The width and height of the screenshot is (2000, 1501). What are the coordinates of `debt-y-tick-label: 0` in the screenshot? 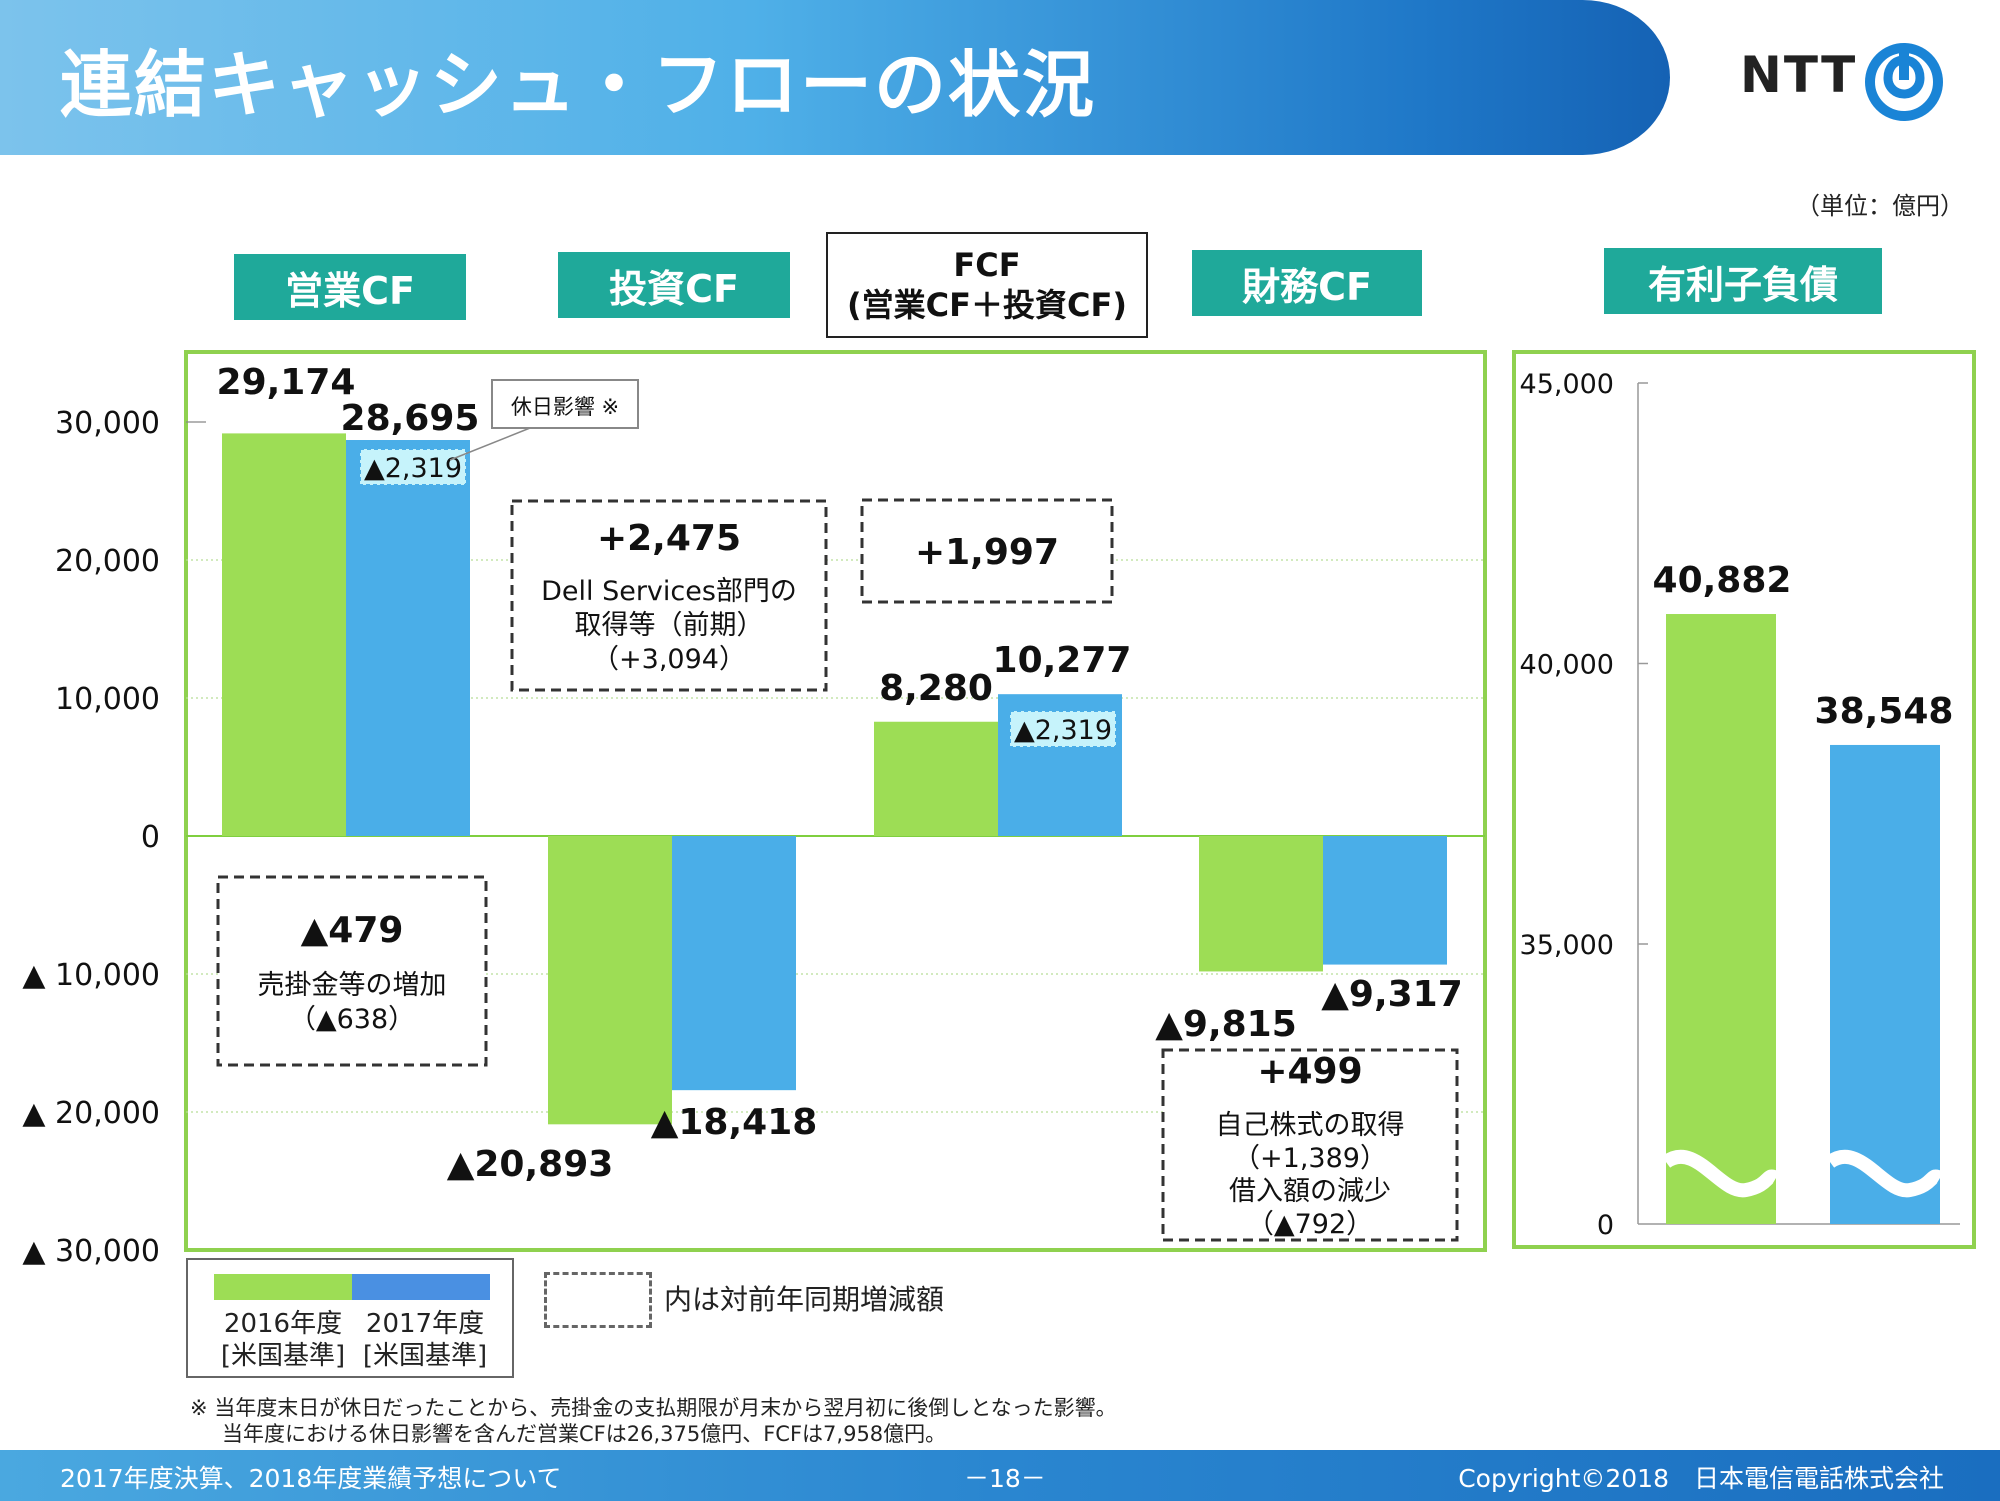 It's located at (1605, 1225).